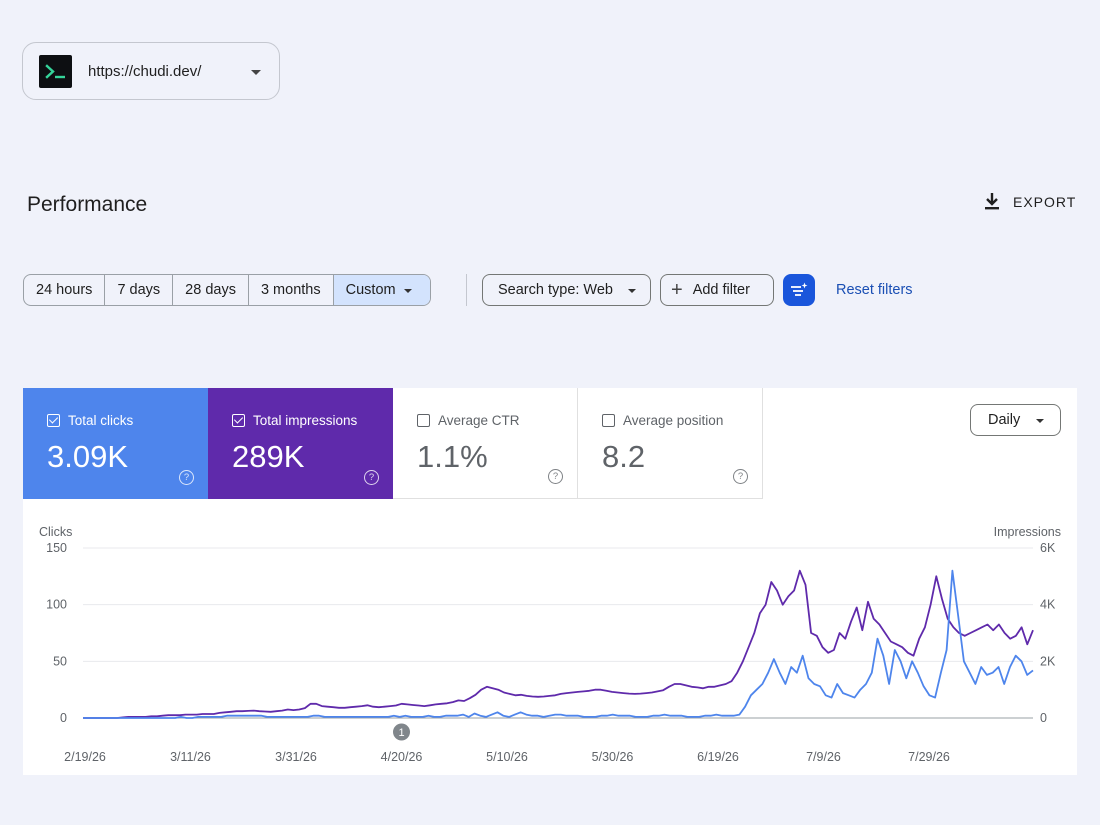 Image resolution: width=1100 pixels, height=825 pixels. Describe the element at coordinates (101, 420) in the screenshot. I see `metric-label: Total clicks` at that location.